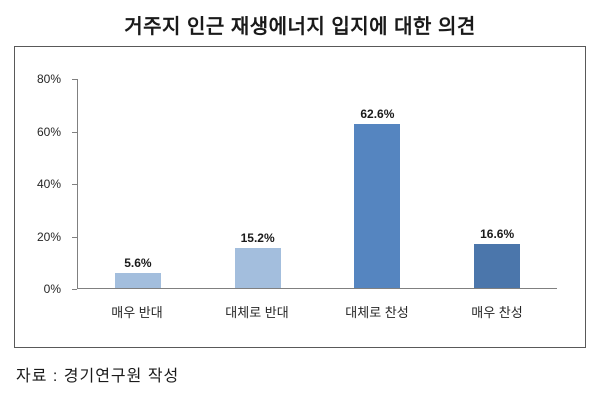 The image size is (600, 408). Describe the element at coordinates (137, 312) in the screenshot. I see `x-axis-label: 매우 반대` at that location.